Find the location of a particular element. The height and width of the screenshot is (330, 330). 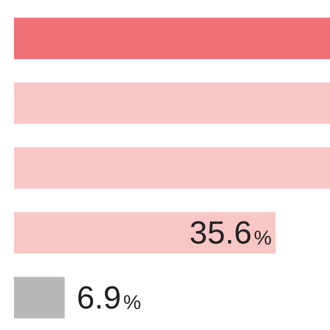

data-label: 35.6% is located at coordinates (231, 232).